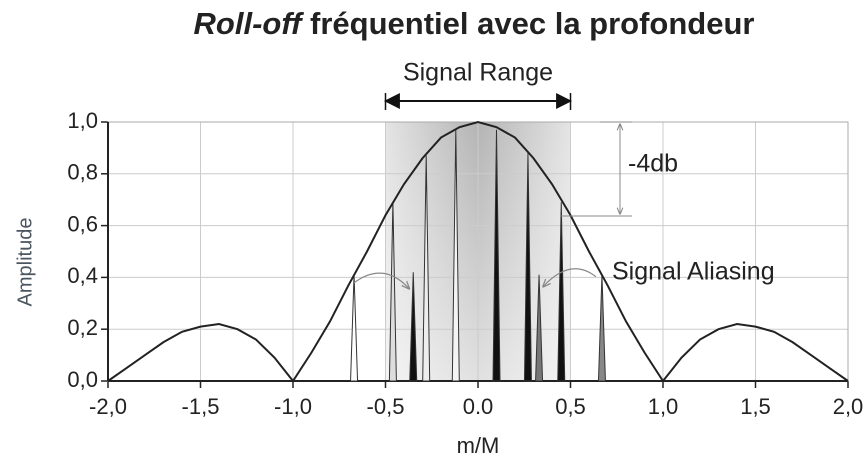  I want to click on x-tick-label: -2,0, so click(108, 406).